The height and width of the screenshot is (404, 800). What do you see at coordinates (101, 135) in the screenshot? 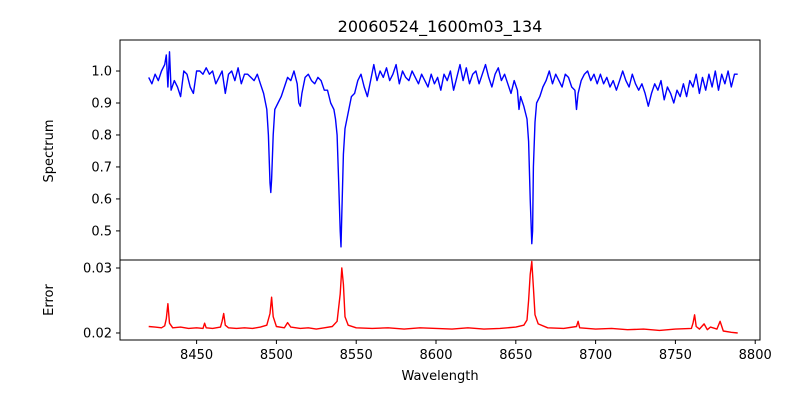
I see `y-tick-label: 0.8` at bounding box center [101, 135].